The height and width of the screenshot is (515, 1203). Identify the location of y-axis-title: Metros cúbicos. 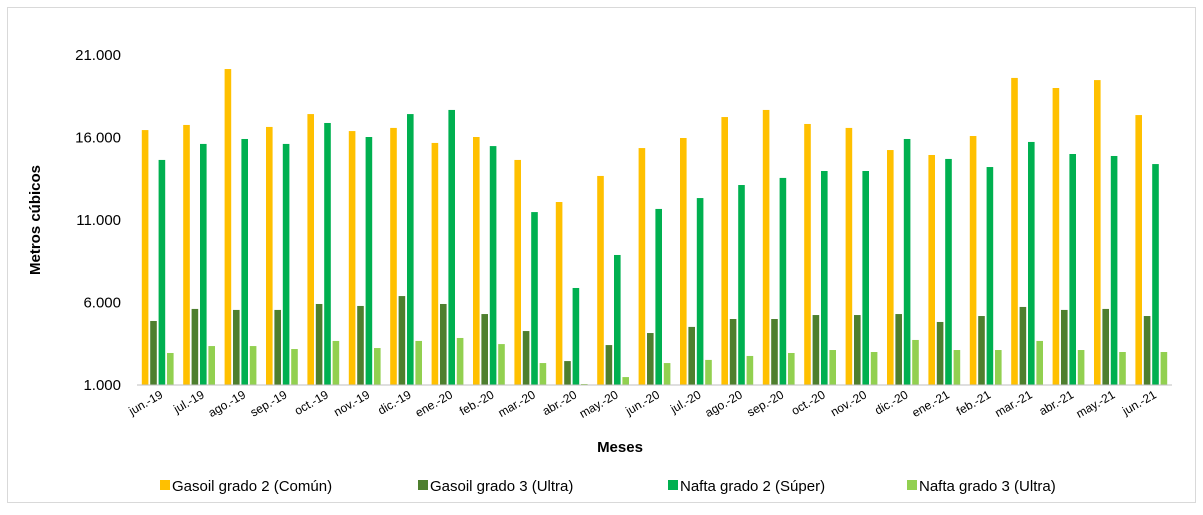
(35, 220).